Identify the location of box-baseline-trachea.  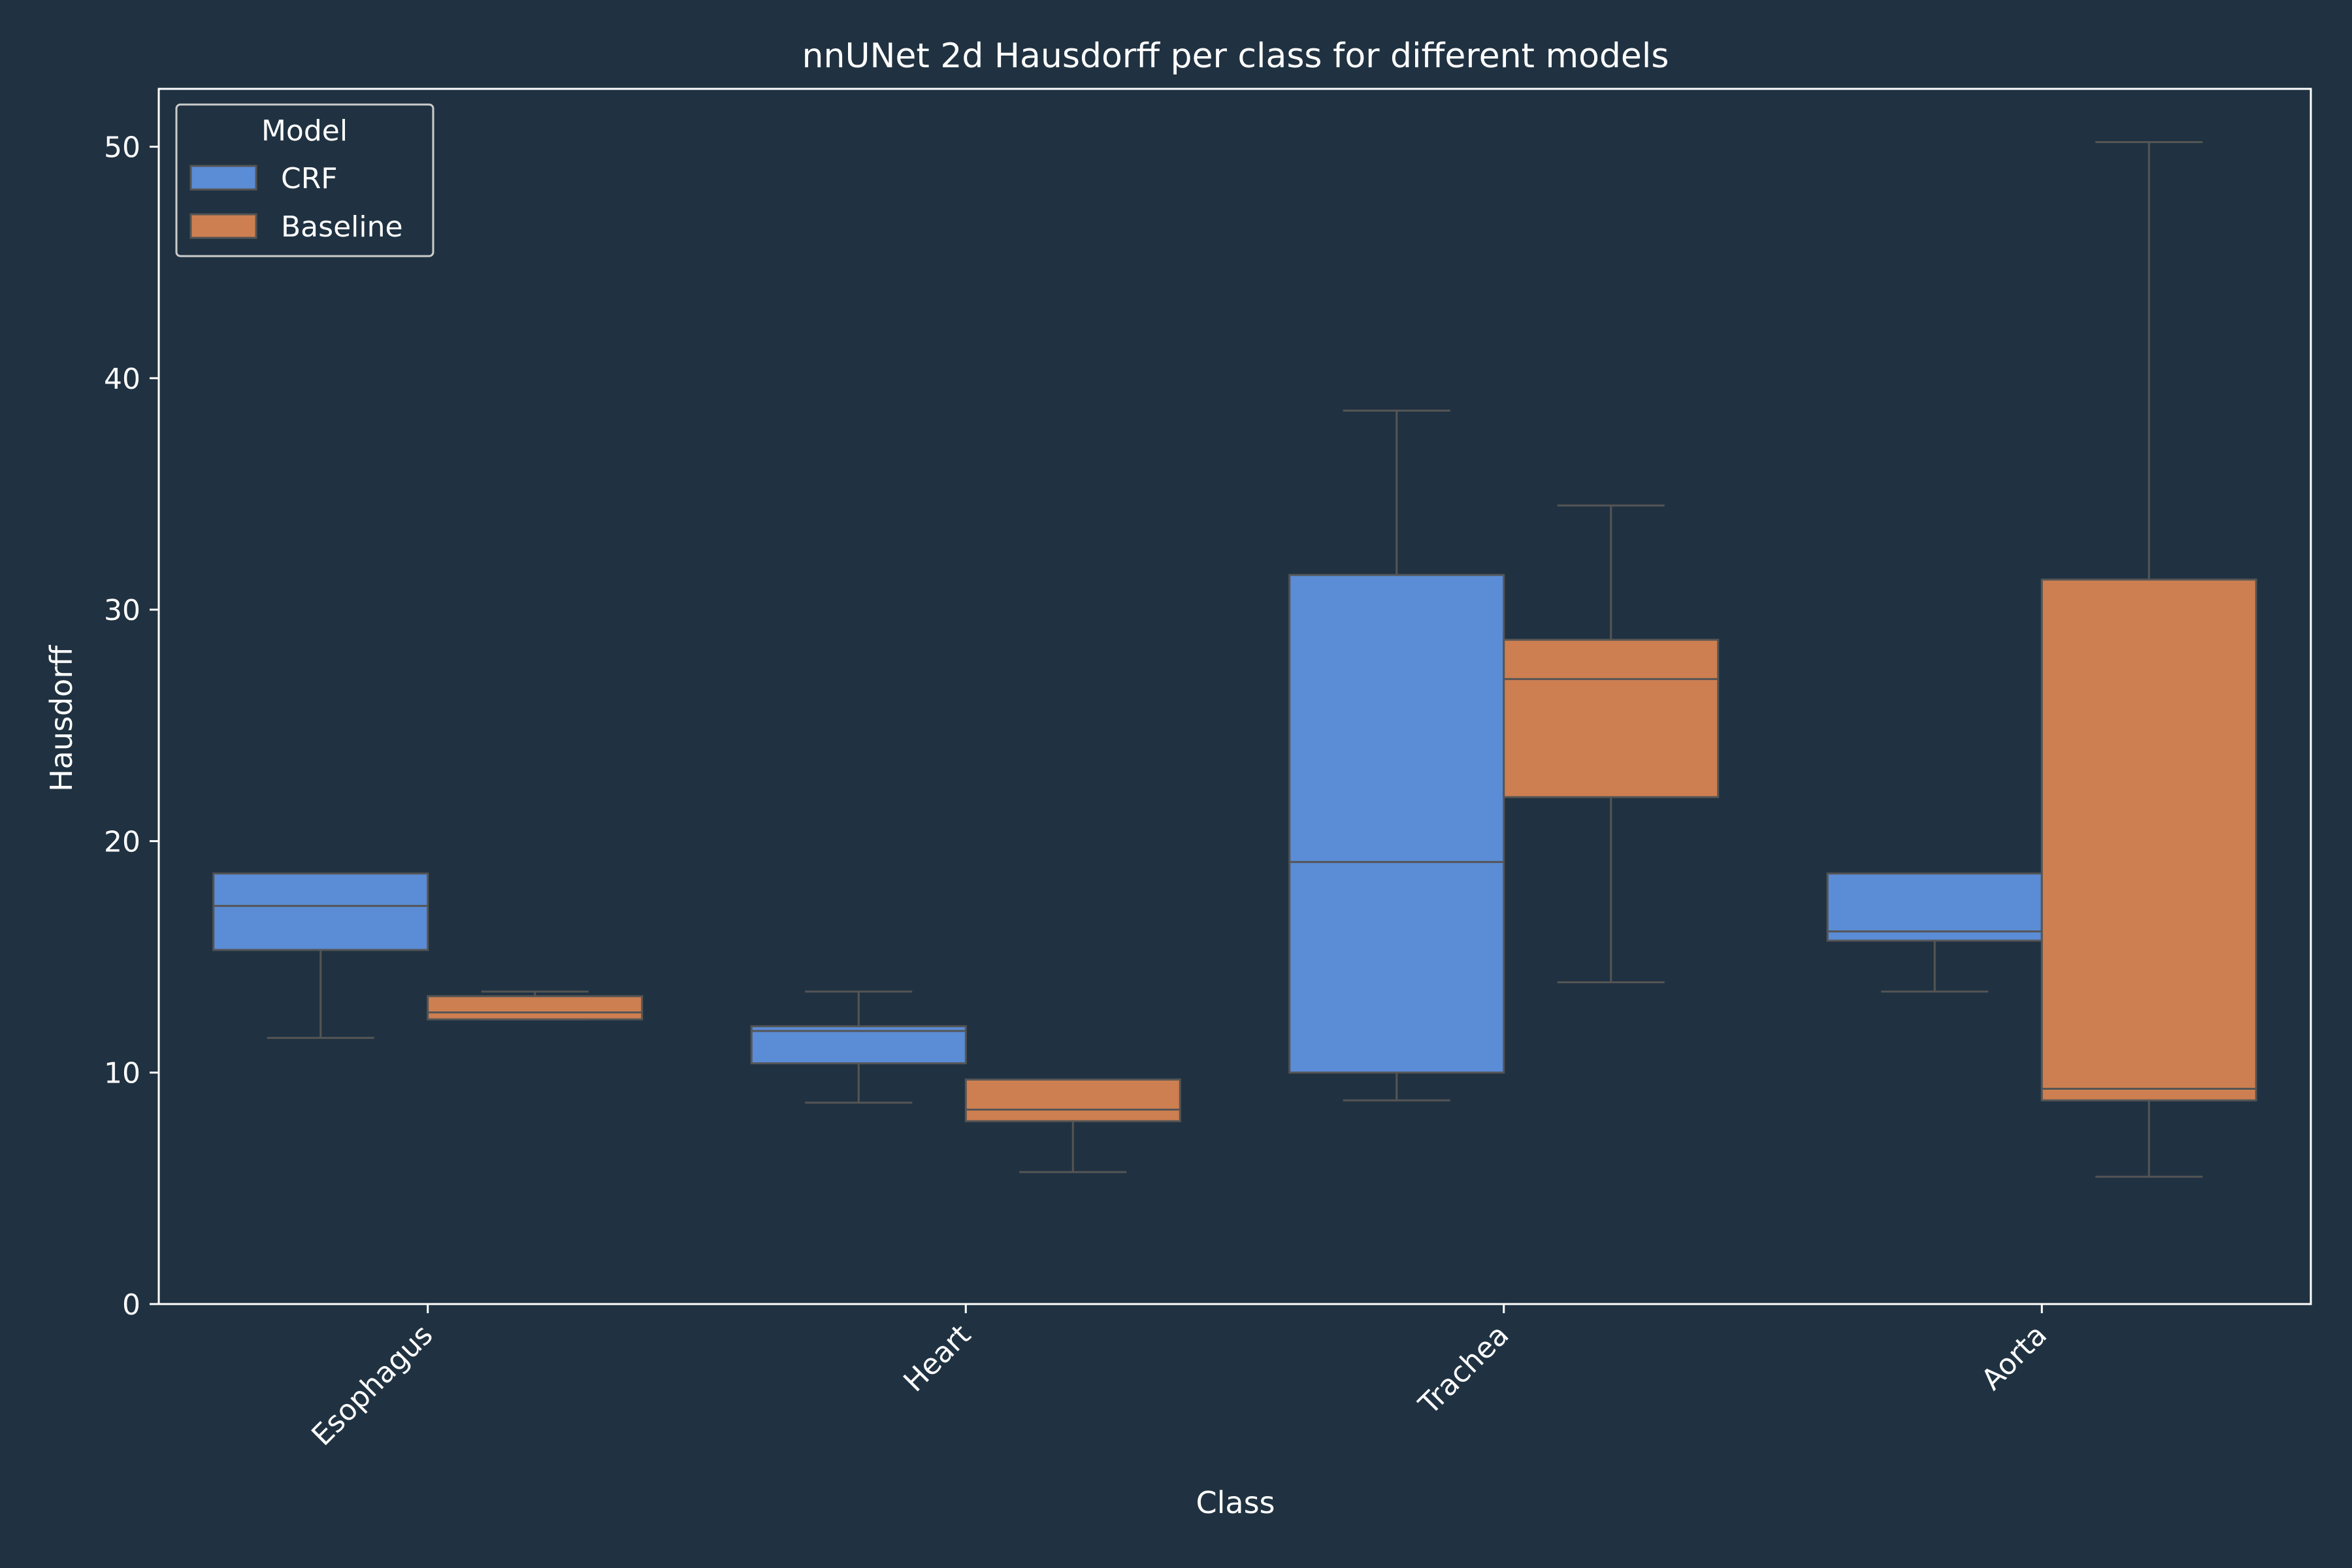
(1611, 744).